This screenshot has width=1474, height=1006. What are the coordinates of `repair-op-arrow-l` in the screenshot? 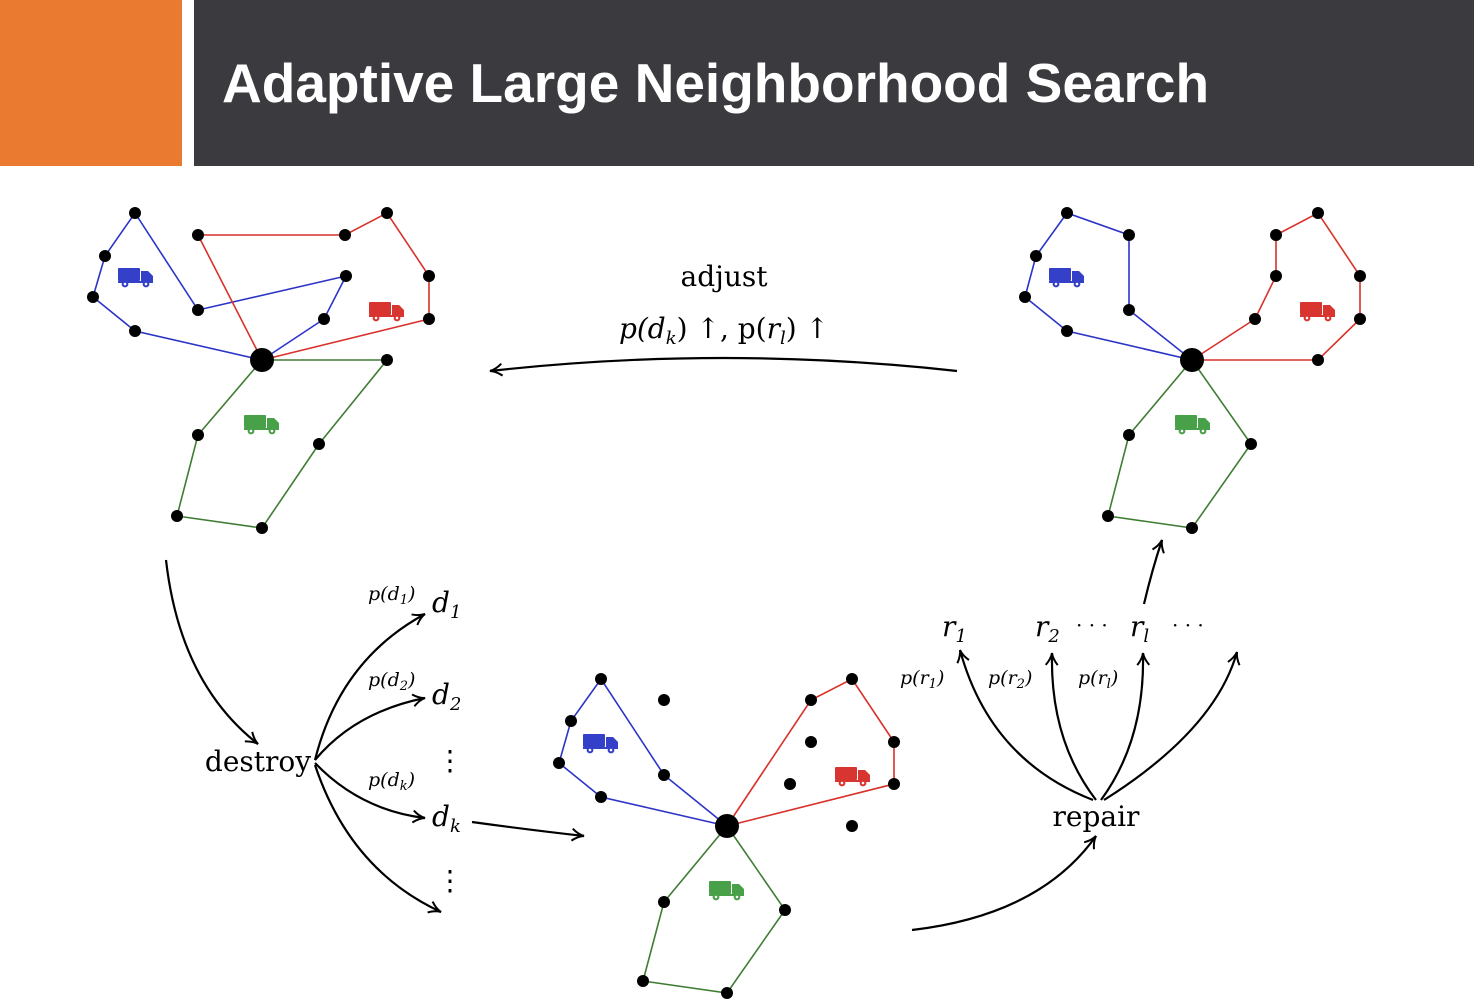 It's located at (1125, 726).